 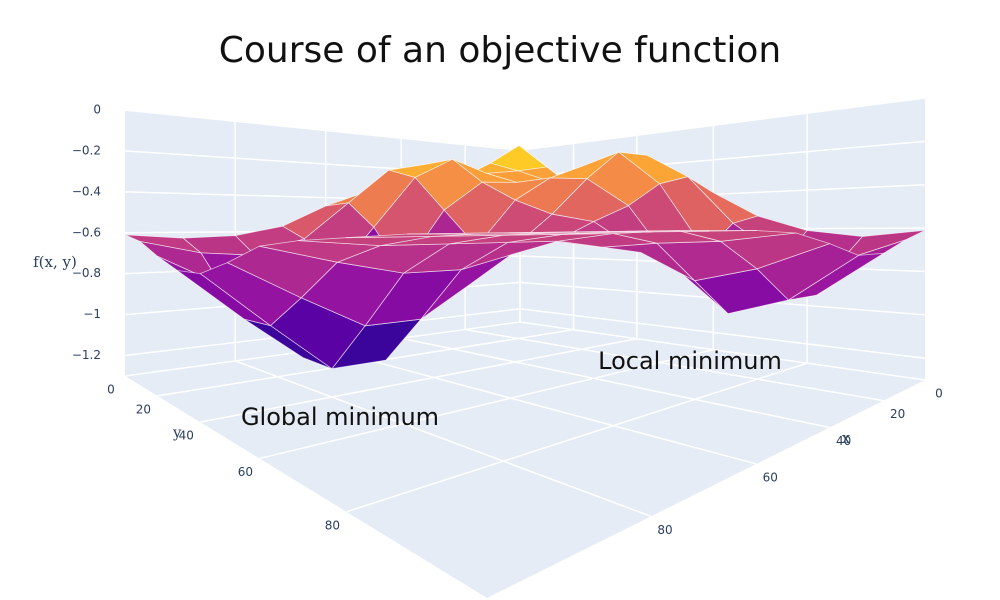 I want to click on z-tick-label: 0, so click(x=97, y=110).